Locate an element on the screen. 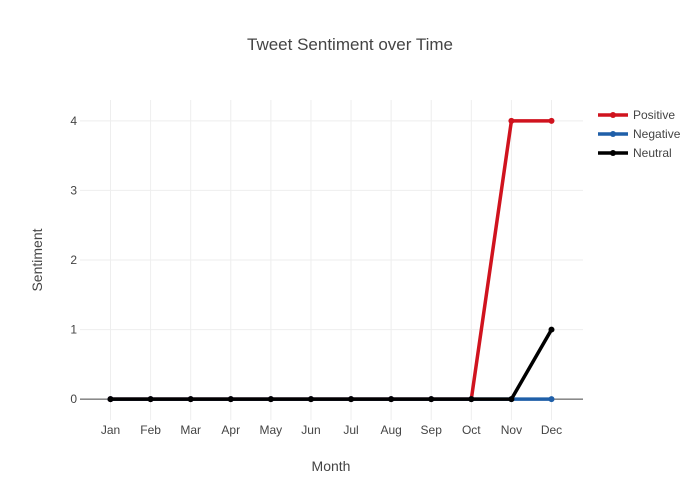 The width and height of the screenshot is (700, 500). y-tick-label: 2 is located at coordinates (73, 260).